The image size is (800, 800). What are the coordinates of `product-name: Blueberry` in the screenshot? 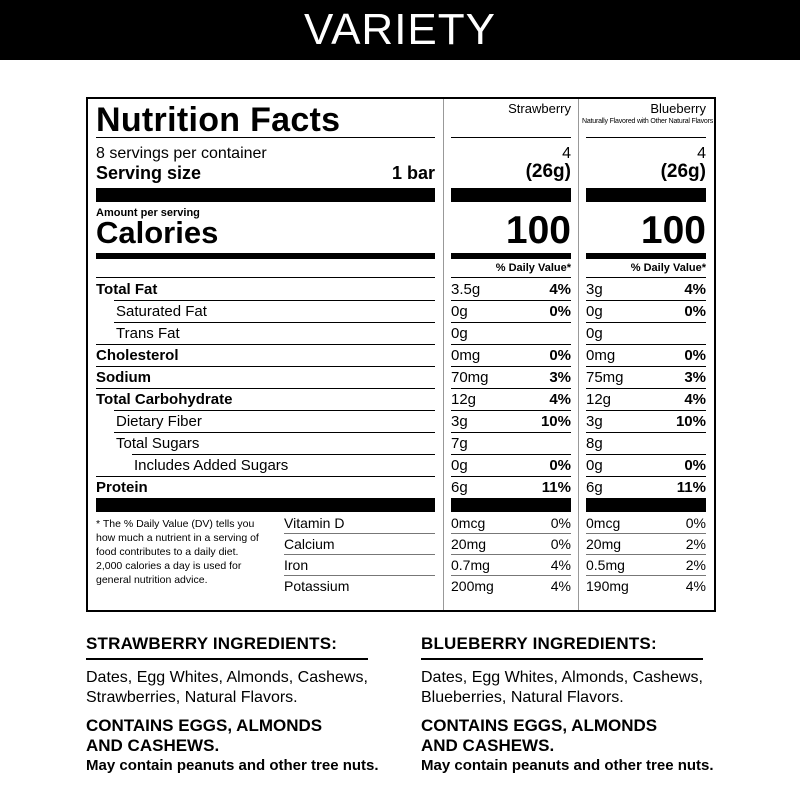 It's located at (678, 108).